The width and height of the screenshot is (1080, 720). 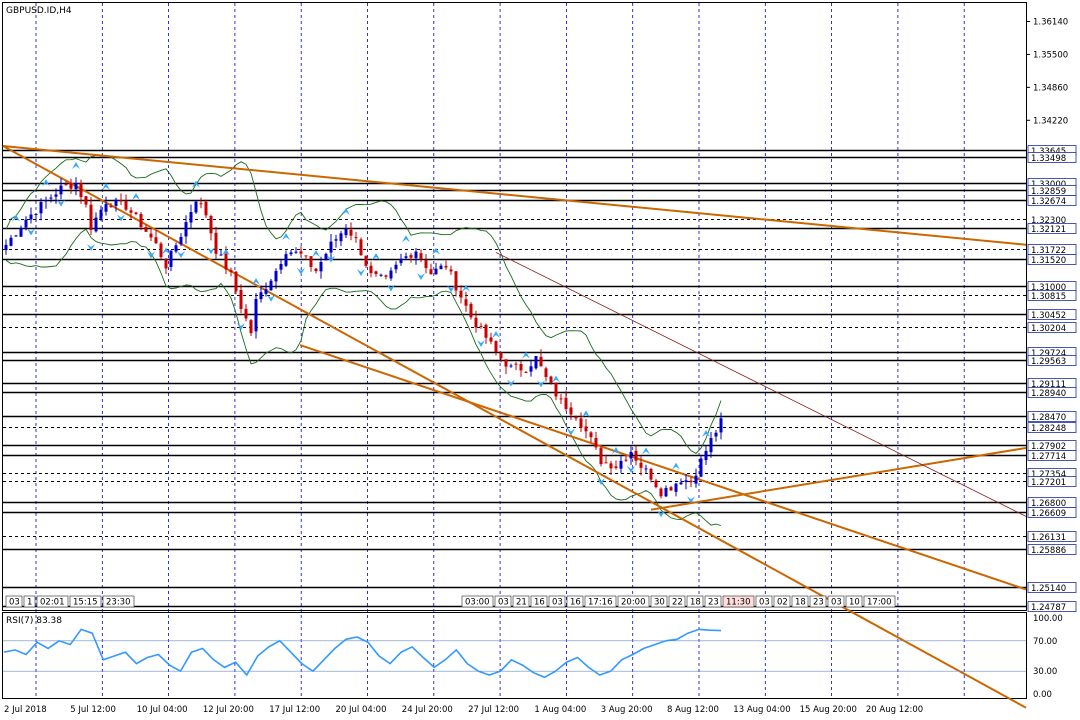 I want to click on level-label: 1.33000, so click(x=1048, y=185).